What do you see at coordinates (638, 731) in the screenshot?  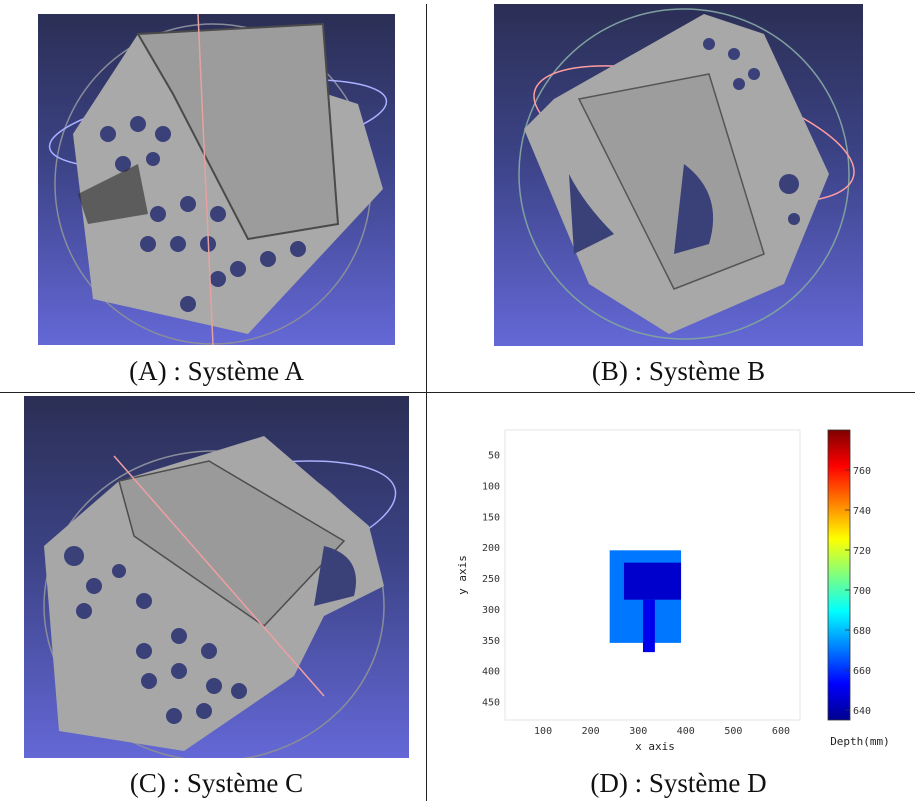 I see `x-tick-label: 300` at bounding box center [638, 731].